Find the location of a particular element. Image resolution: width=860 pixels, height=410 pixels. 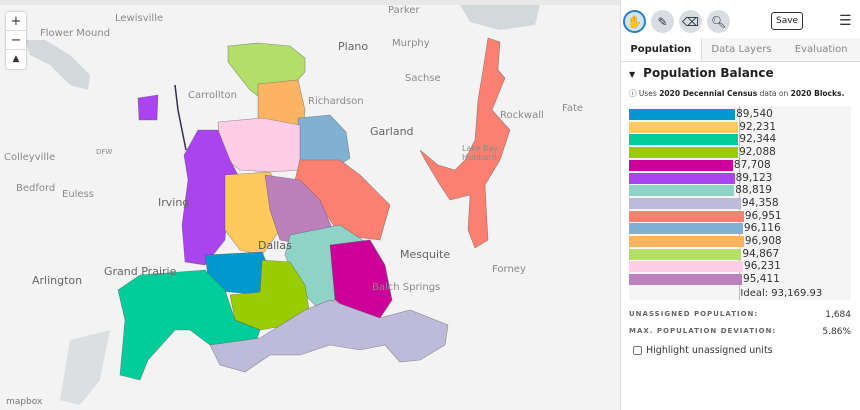

bar-label: 87,708 is located at coordinates (752, 164).